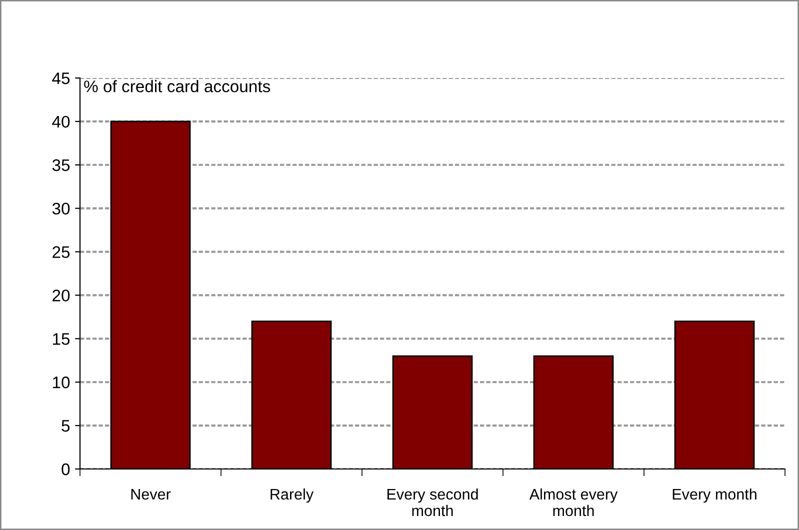 The image size is (799, 530). What do you see at coordinates (66, 469) in the screenshot?
I see `y-tick-label: 0` at bounding box center [66, 469].